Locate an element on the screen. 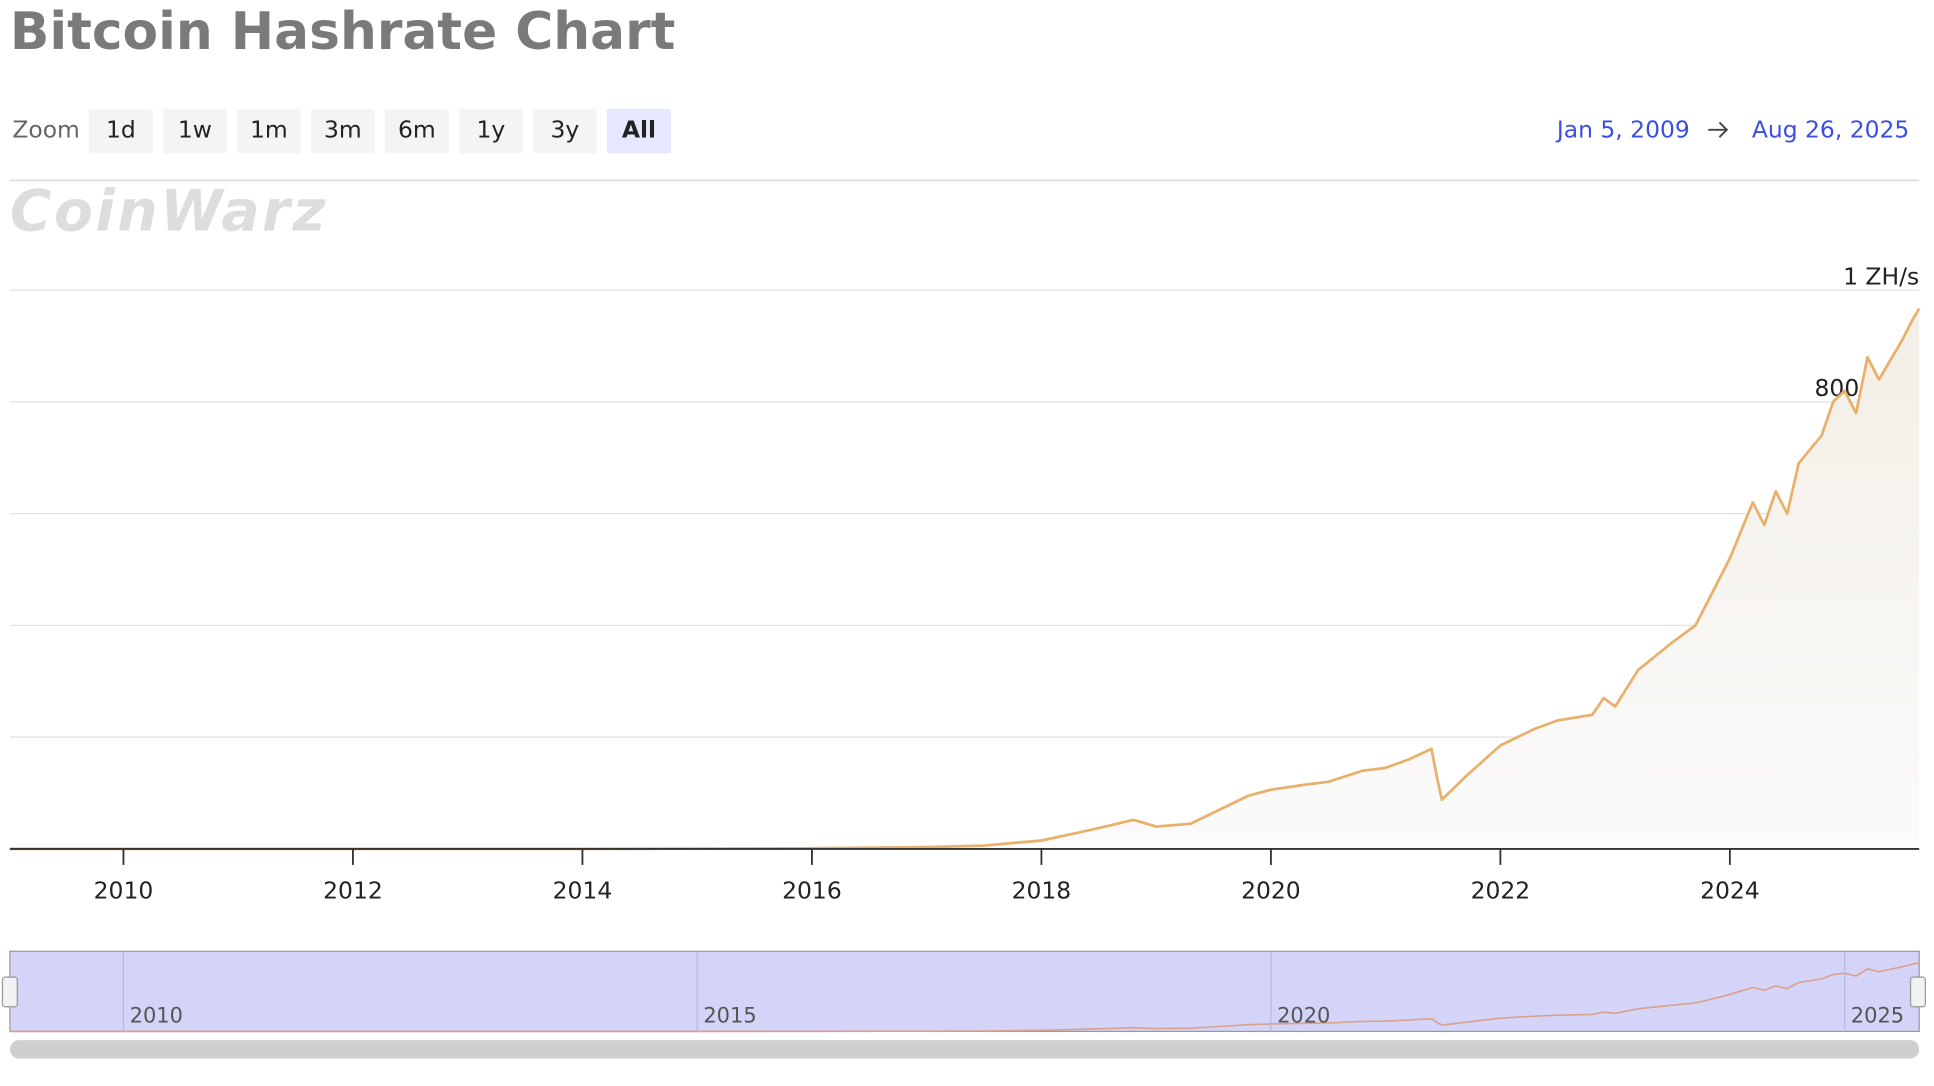 This screenshot has height=1086, width=1934. zoom-button-label: 6m is located at coordinates (417, 130).